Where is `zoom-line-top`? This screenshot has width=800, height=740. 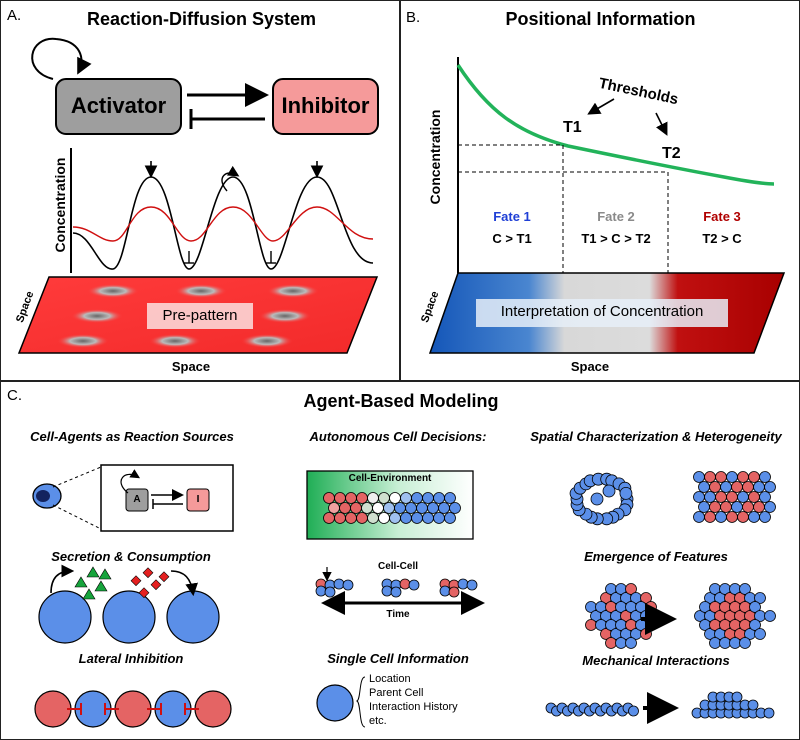 zoom-line-top is located at coordinates (77, 477).